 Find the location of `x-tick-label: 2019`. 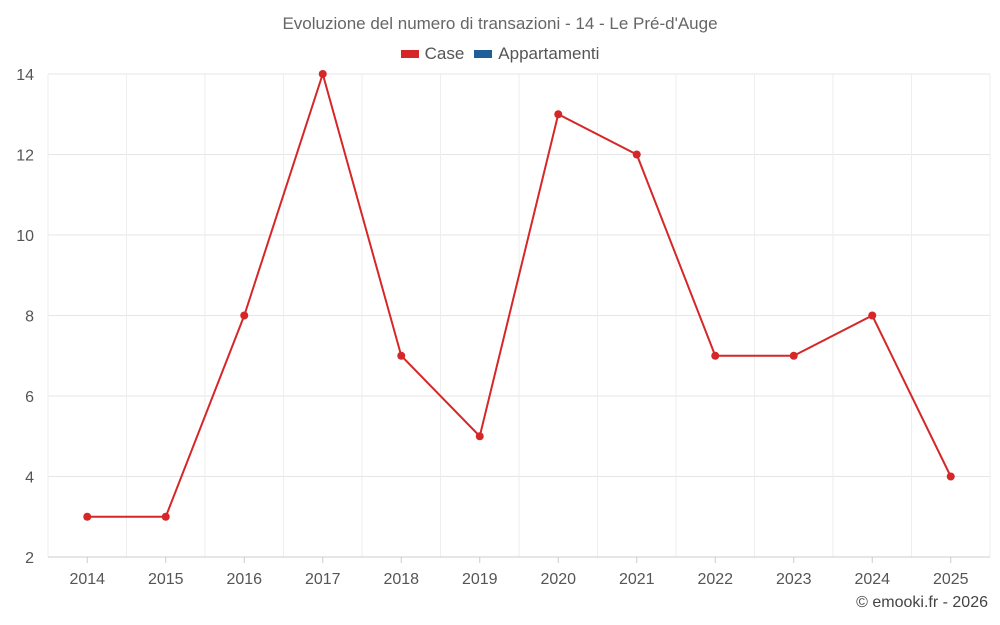

x-tick-label: 2019 is located at coordinates (480, 579).